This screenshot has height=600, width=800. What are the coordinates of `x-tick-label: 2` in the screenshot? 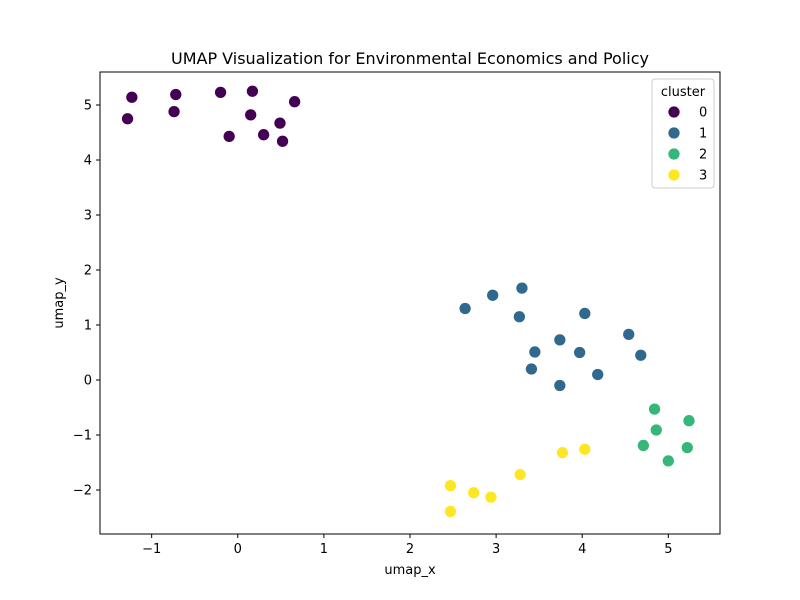 It's located at (410, 549).